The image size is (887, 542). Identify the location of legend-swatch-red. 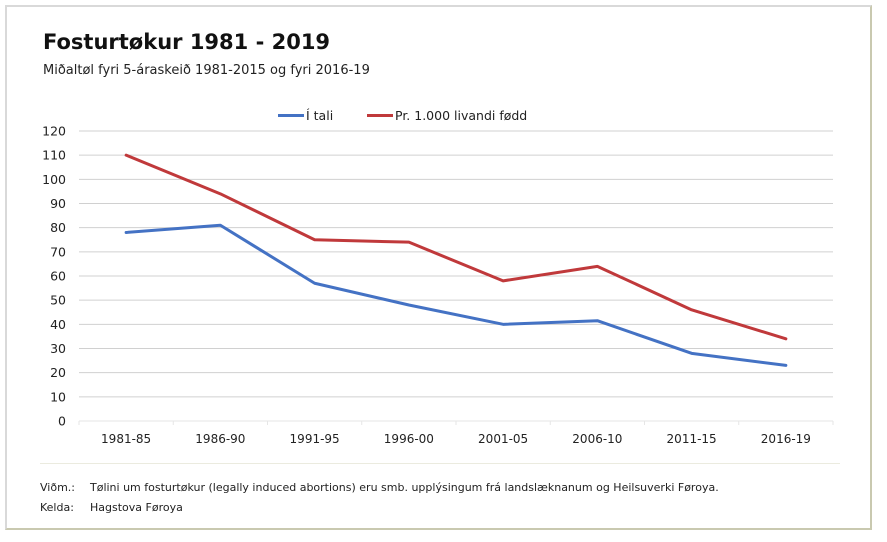
(380, 115).